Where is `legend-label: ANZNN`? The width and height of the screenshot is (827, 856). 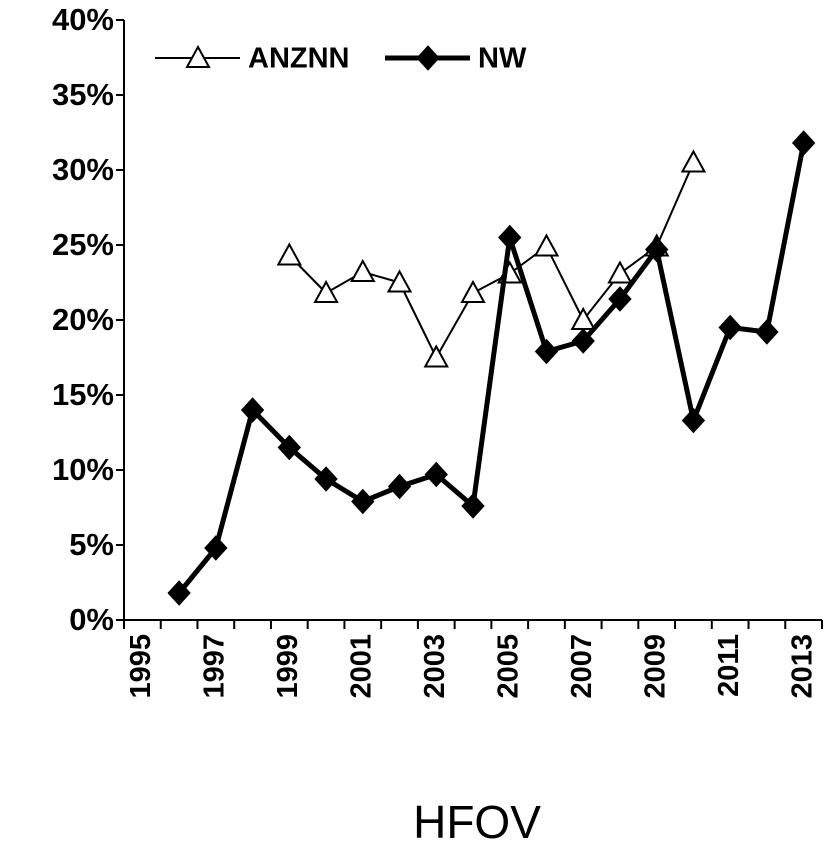 legend-label: ANZNN is located at coordinates (299, 59).